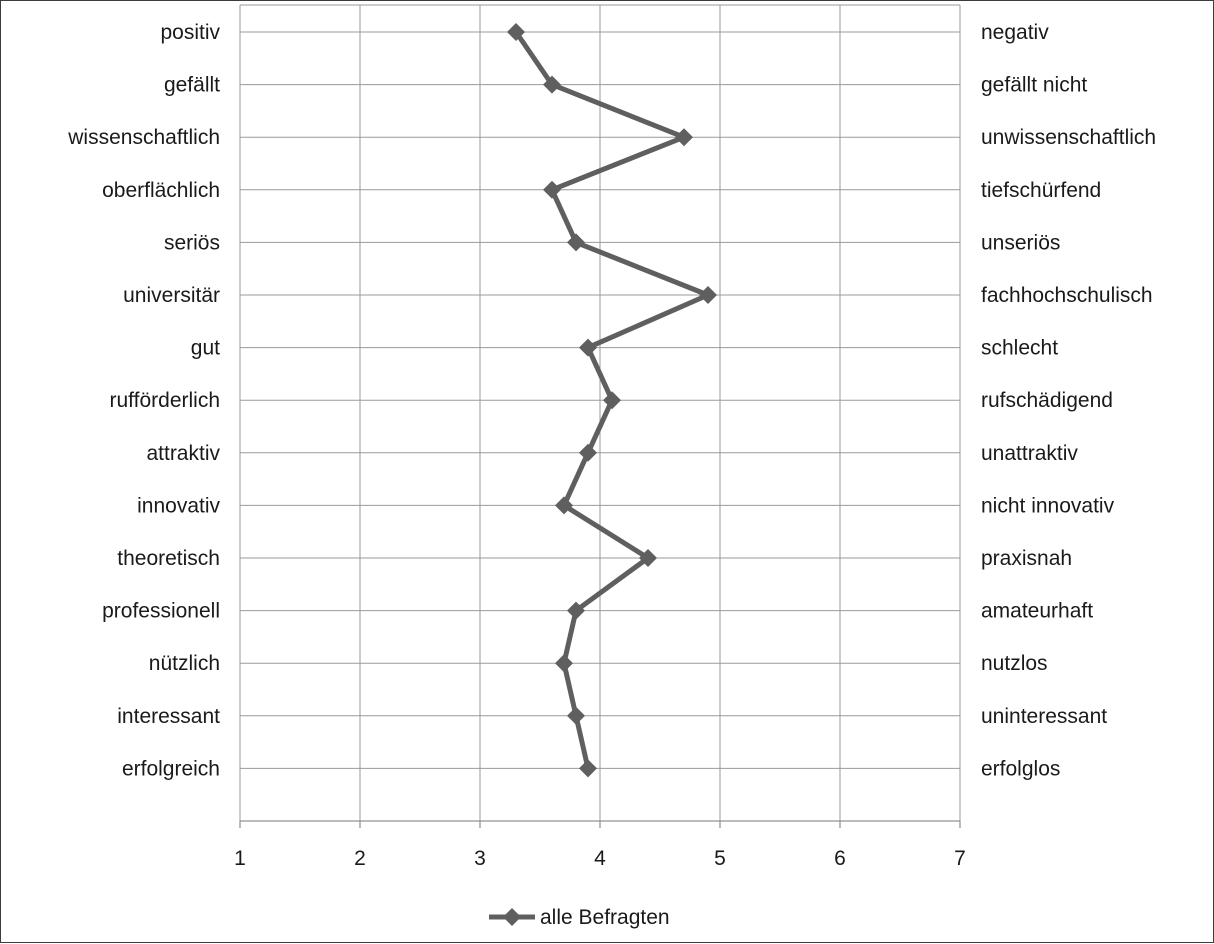  I want to click on left-row-label: universitär, so click(171, 295).